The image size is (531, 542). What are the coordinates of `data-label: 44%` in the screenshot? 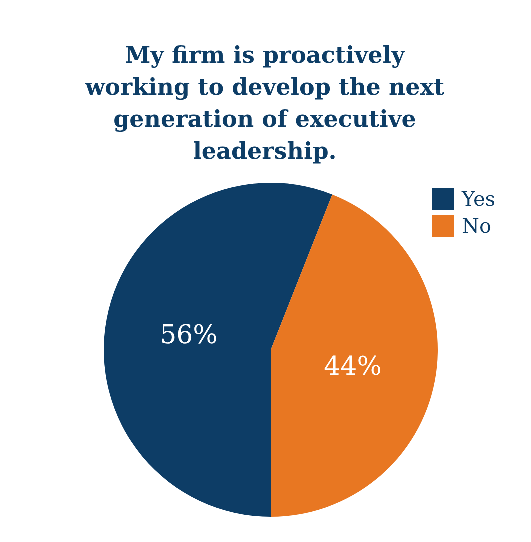 It's located at (353, 367).